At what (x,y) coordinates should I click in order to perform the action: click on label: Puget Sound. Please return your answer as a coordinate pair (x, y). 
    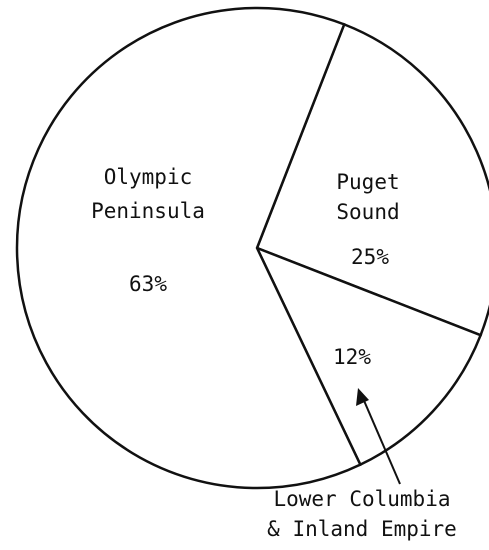
    Looking at the image, I should click on (367, 197).